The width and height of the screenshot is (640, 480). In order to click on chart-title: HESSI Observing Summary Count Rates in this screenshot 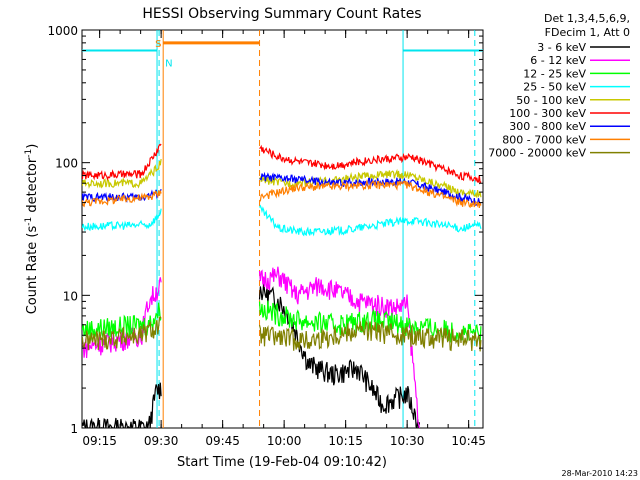, I will do `click(281, 14)`.